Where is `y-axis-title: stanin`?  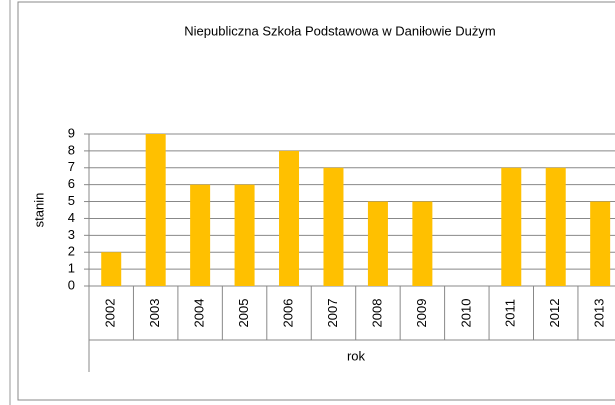
y-axis-title: stanin is located at coordinates (38, 210).